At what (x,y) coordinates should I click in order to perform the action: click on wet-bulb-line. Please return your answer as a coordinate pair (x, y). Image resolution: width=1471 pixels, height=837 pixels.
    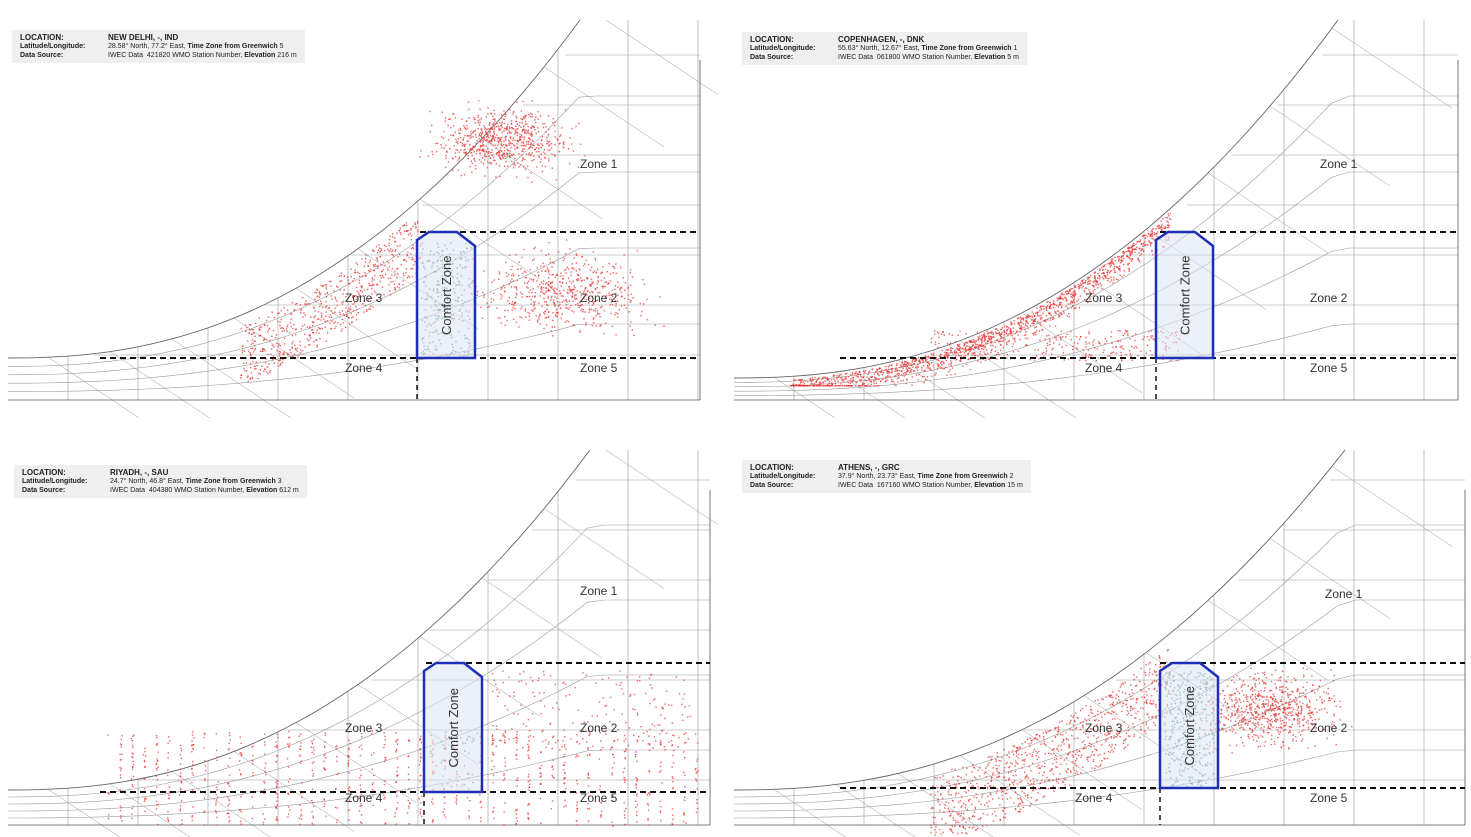
    Looking at the image, I should click on (542, 618).